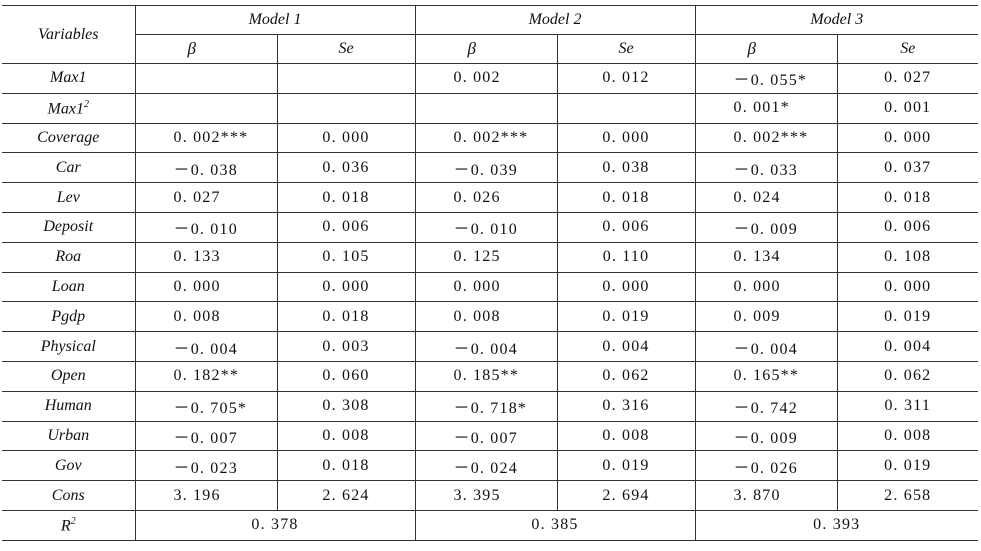  What do you see at coordinates (346, 346) in the screenshot?
I see `se-cell: 0. 003` at bounding box center [346, 346].